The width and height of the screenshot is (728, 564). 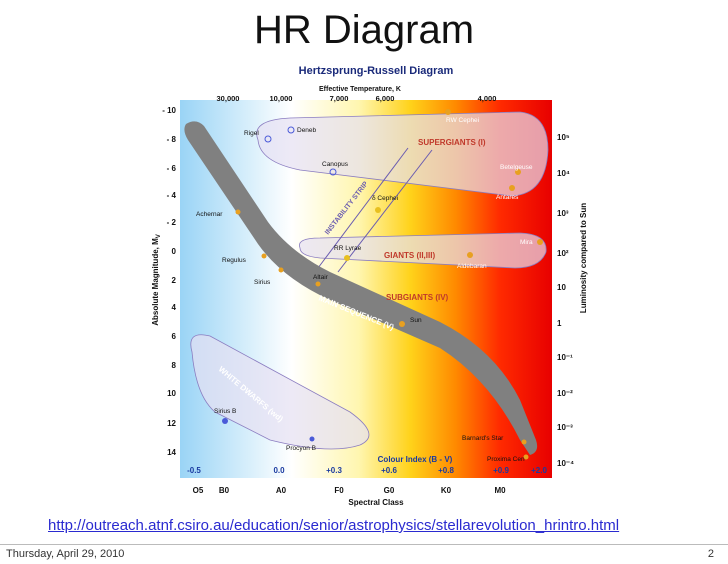 I want to click on diagram-title: Hertzsprung-Russell Diagram, so click(x=376, y=71).